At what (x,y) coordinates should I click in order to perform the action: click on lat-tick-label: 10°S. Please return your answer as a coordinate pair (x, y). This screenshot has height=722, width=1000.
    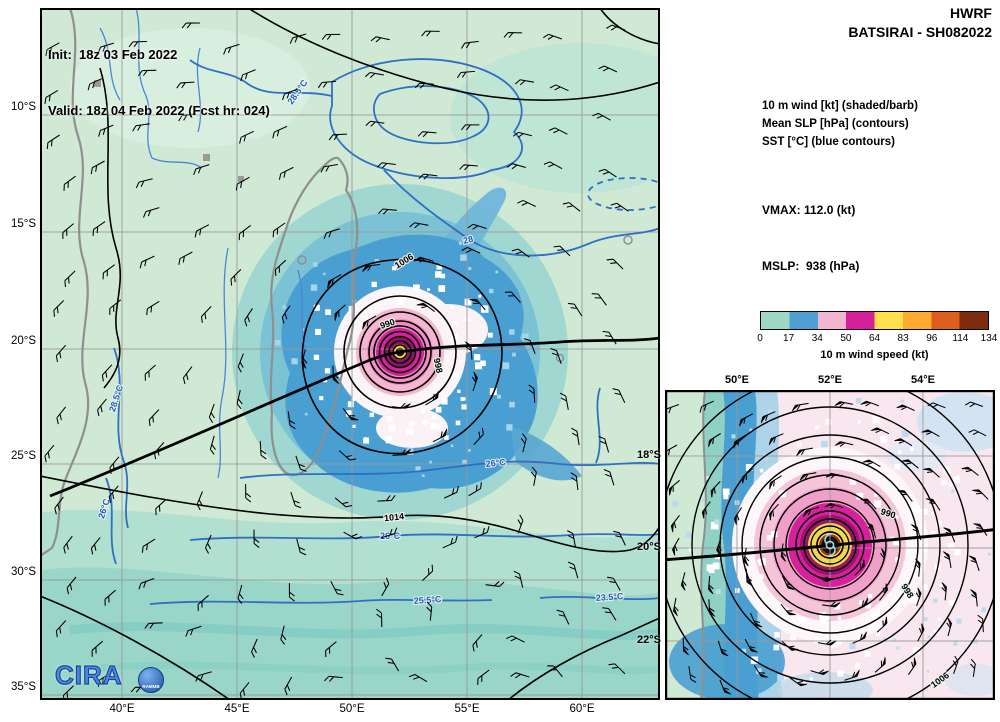
    Looking at the image, I should click on (23, 107).